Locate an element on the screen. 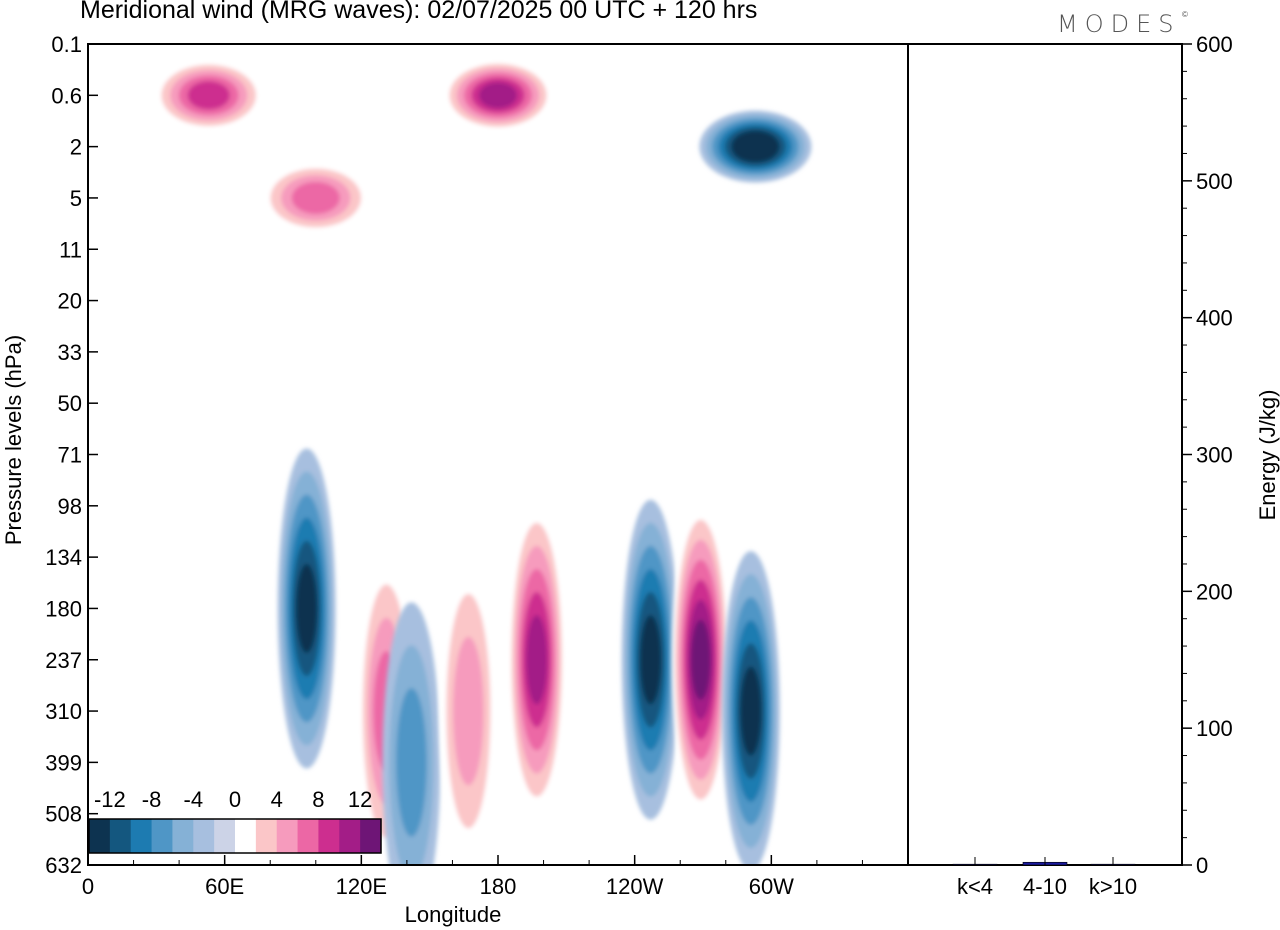 The image size is (1280, 930). colorbar-frame is located at coordinates (235, 836).